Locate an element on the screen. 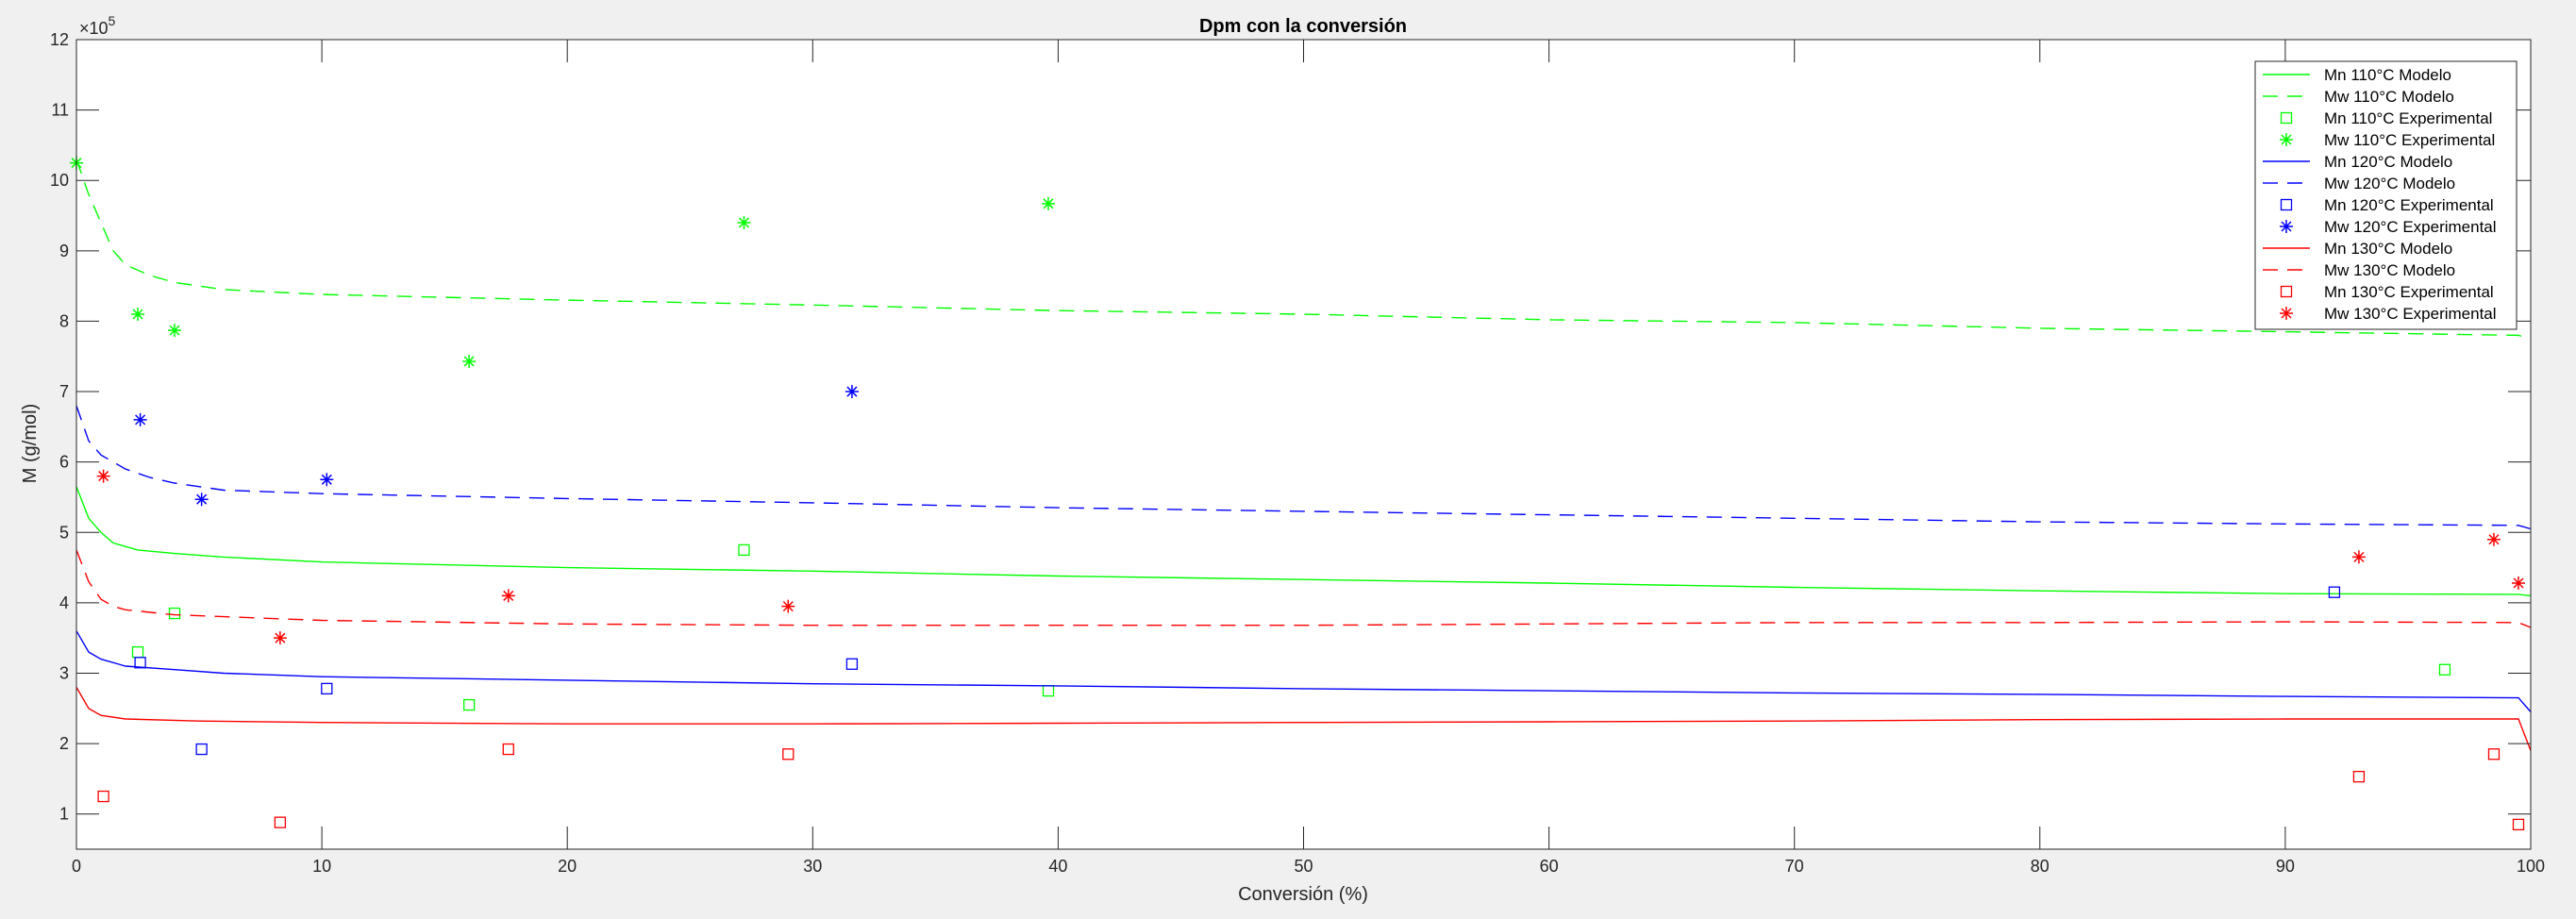 The width and height of the screenshot is (2576, 919). legend-label: Mw 120°C Modelo is located at coordinates (2389, 183).